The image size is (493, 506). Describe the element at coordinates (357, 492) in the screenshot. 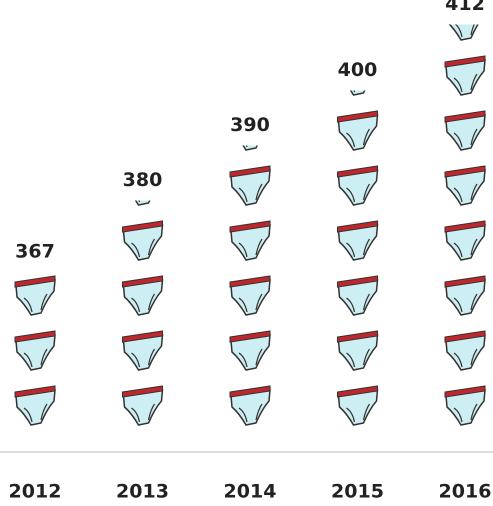

I see `x-tick-label: 2015` at that location.